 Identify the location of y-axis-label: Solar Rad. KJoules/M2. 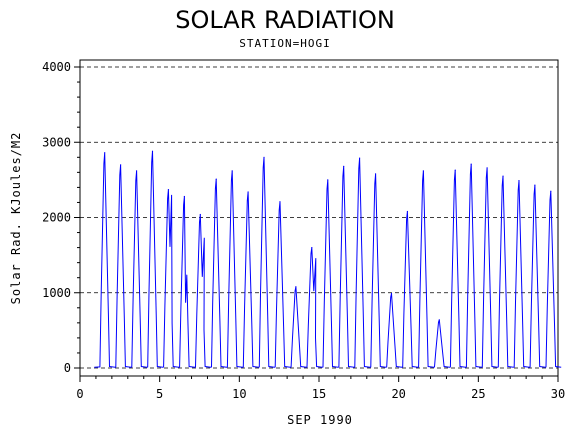
(16, 218).